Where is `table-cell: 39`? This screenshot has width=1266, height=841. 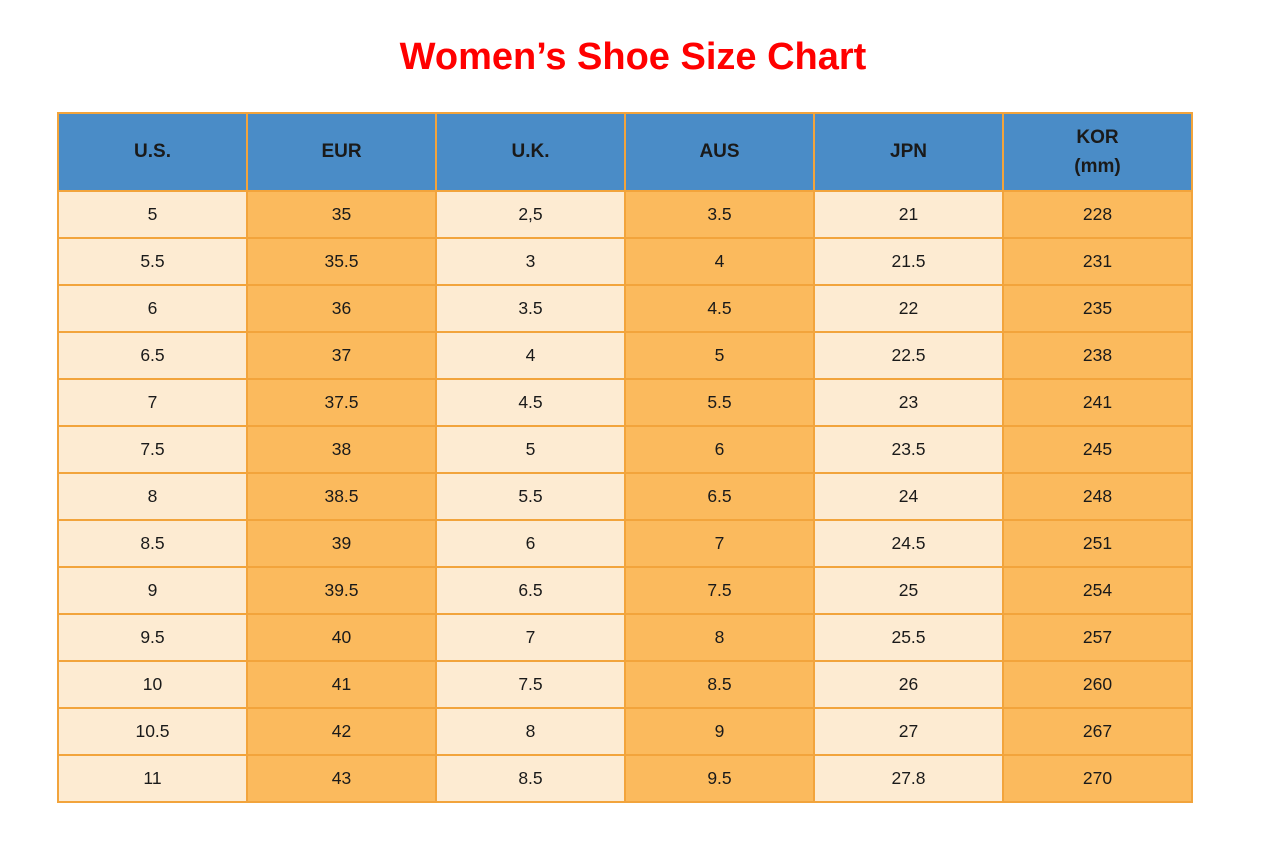 table-cell: 39 is located at coordinates (341, 543).